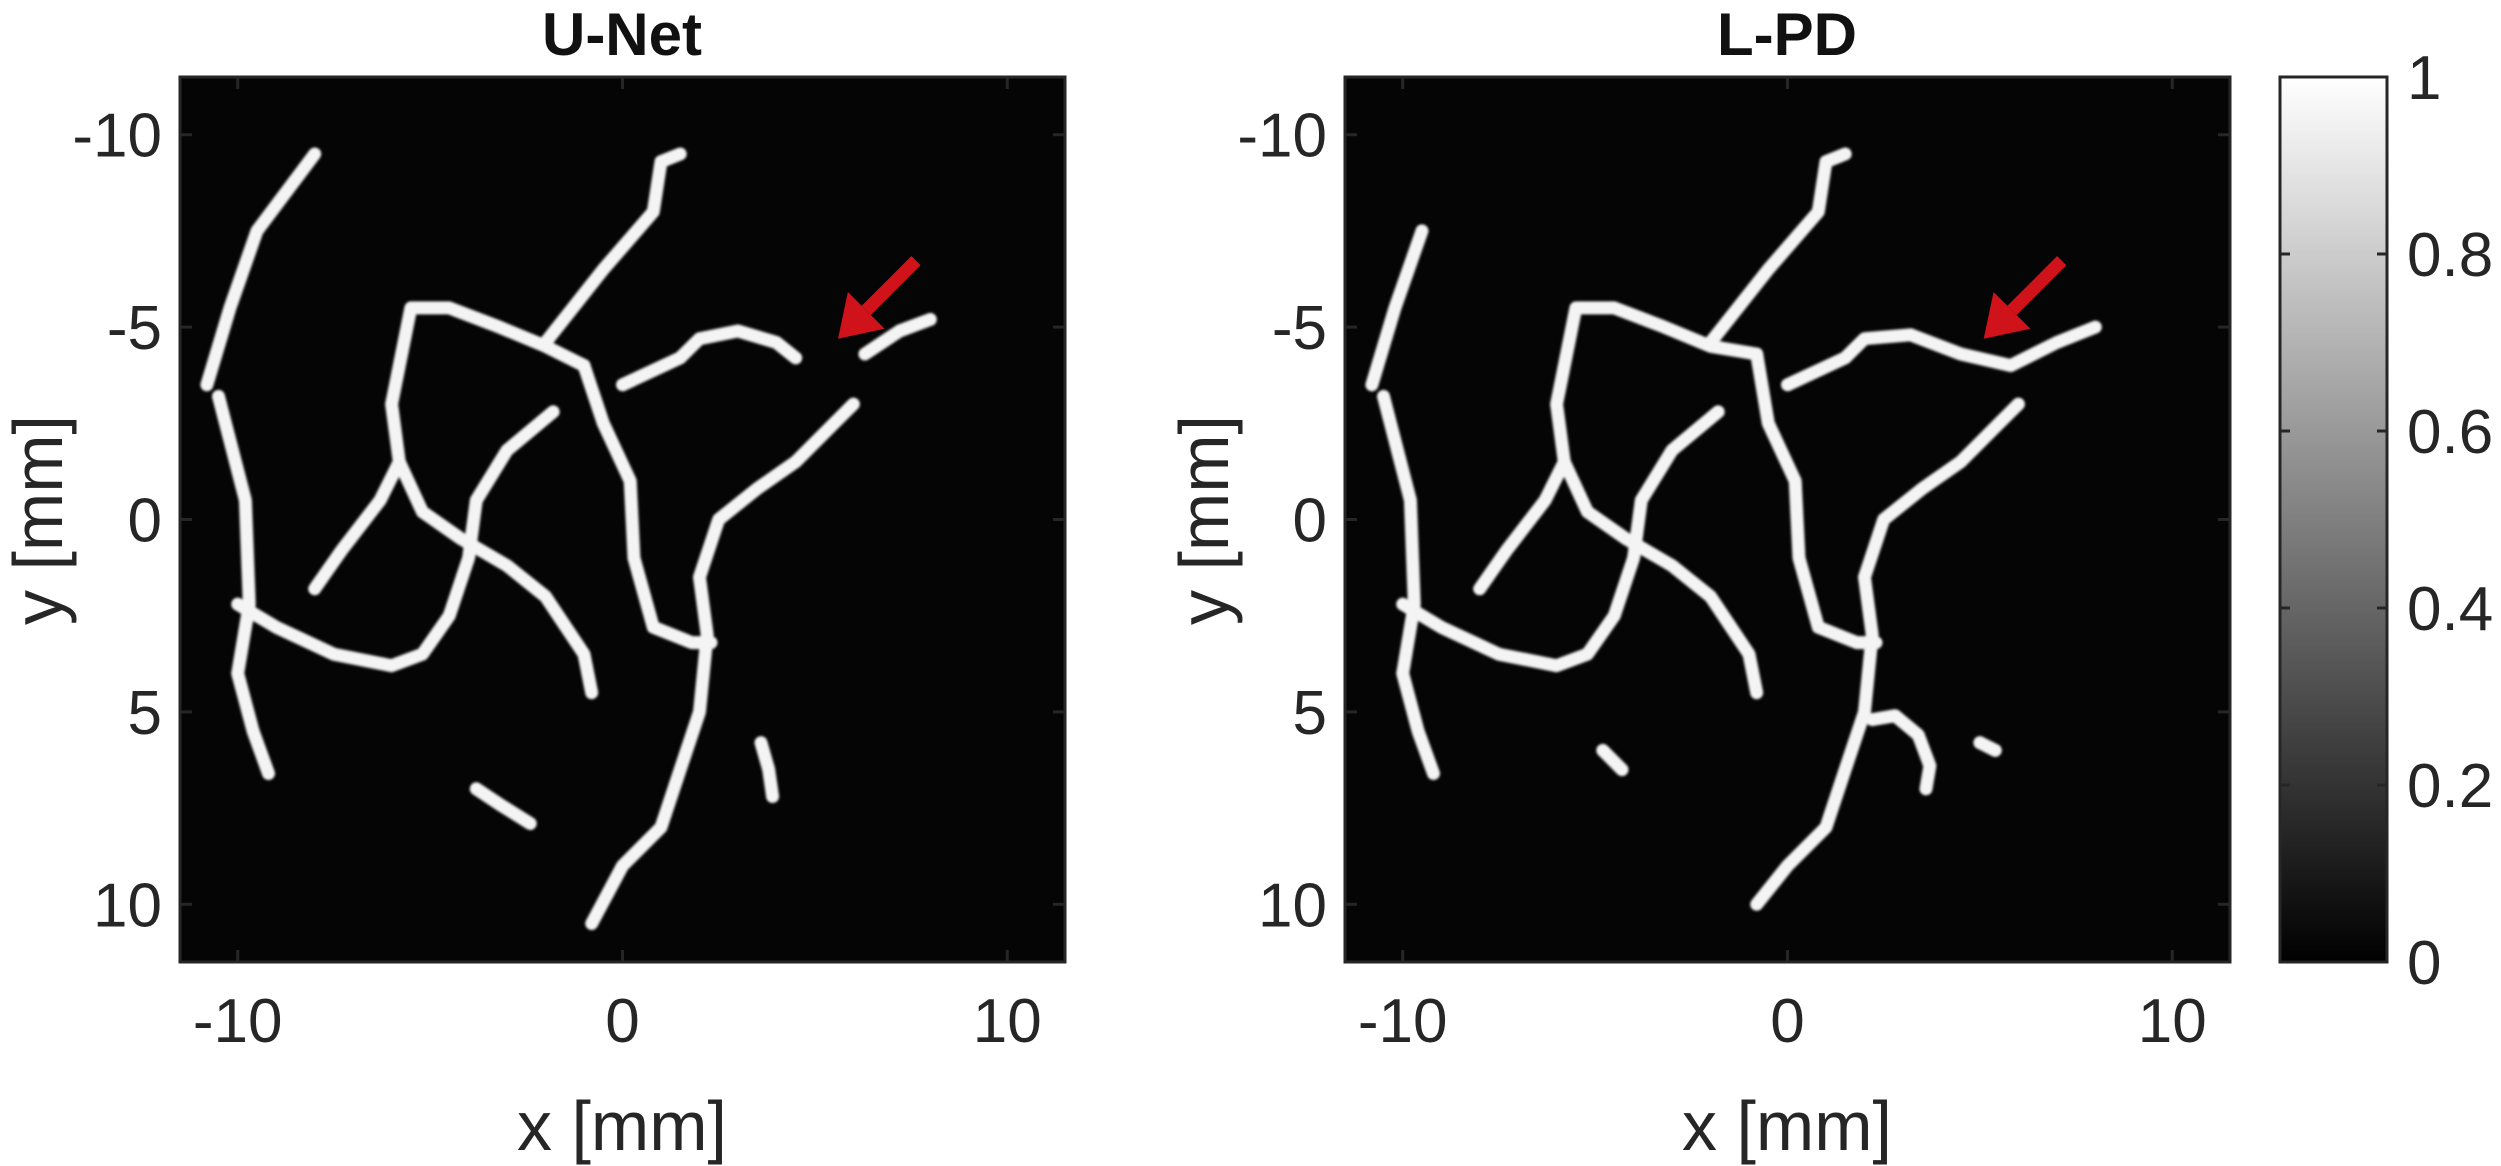 Image resolution: width=2501 pixels, height=1166 pixels. Describe the element at coordinates (2424, 78) in the screenshot. I see `colorbar-tick-label: 1` at that location.